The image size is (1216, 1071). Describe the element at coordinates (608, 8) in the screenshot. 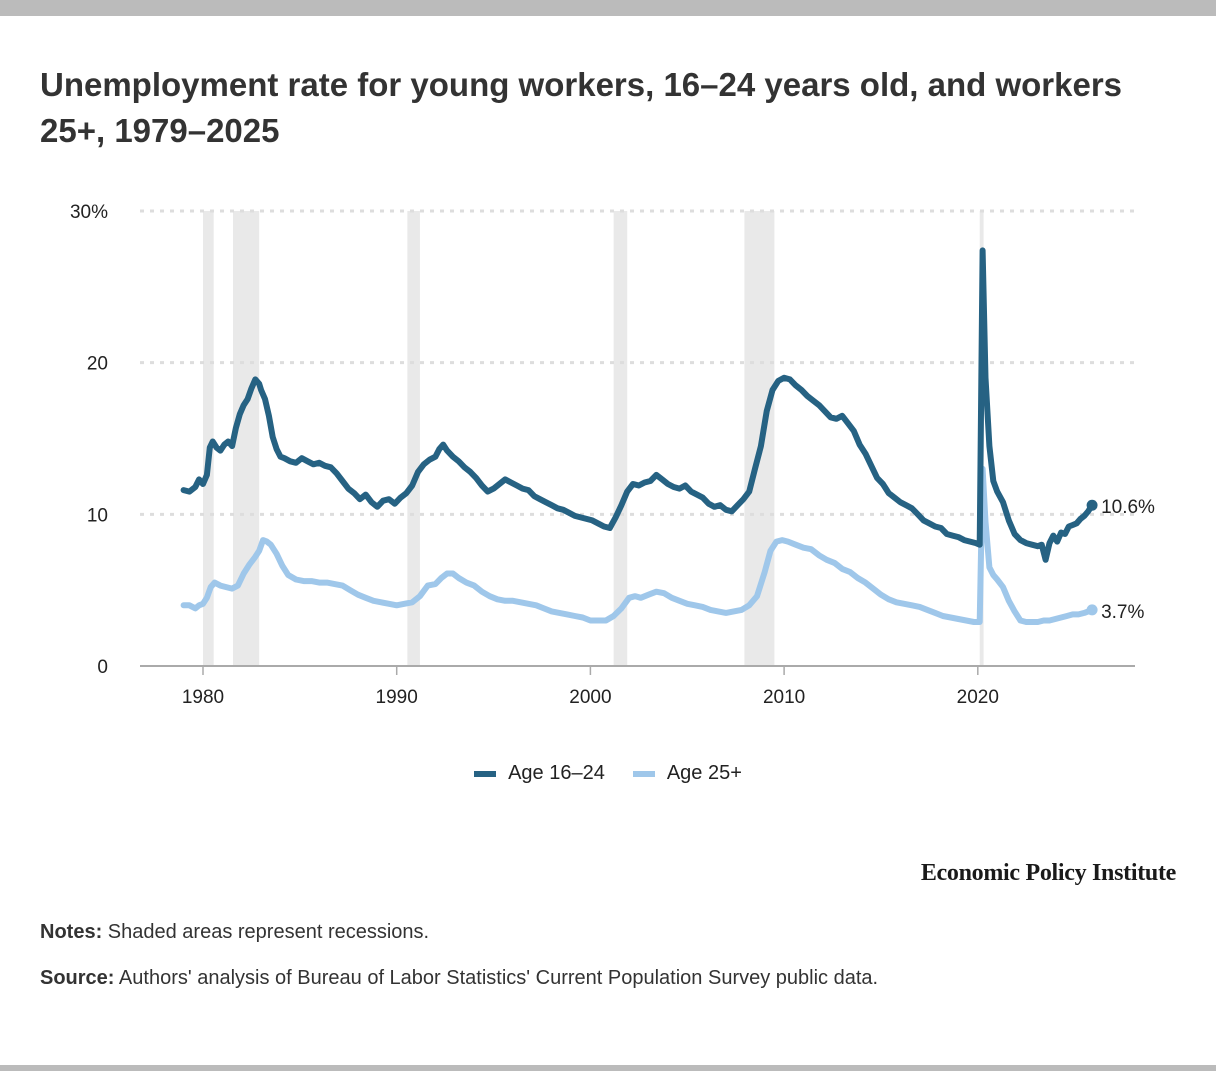

I see `top-border` at that location.